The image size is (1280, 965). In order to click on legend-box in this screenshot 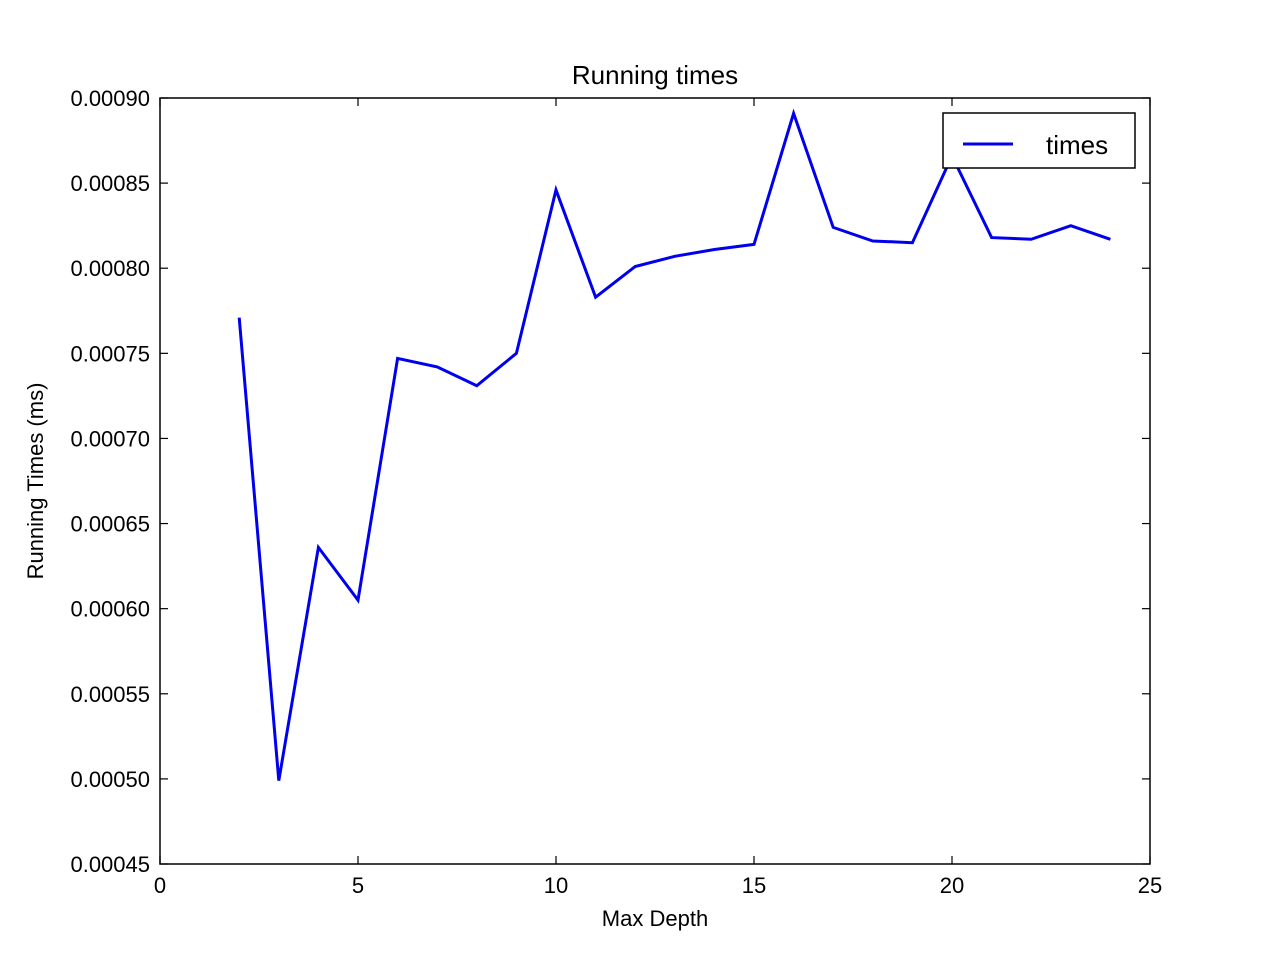, I will do `click(1039, 140)`.